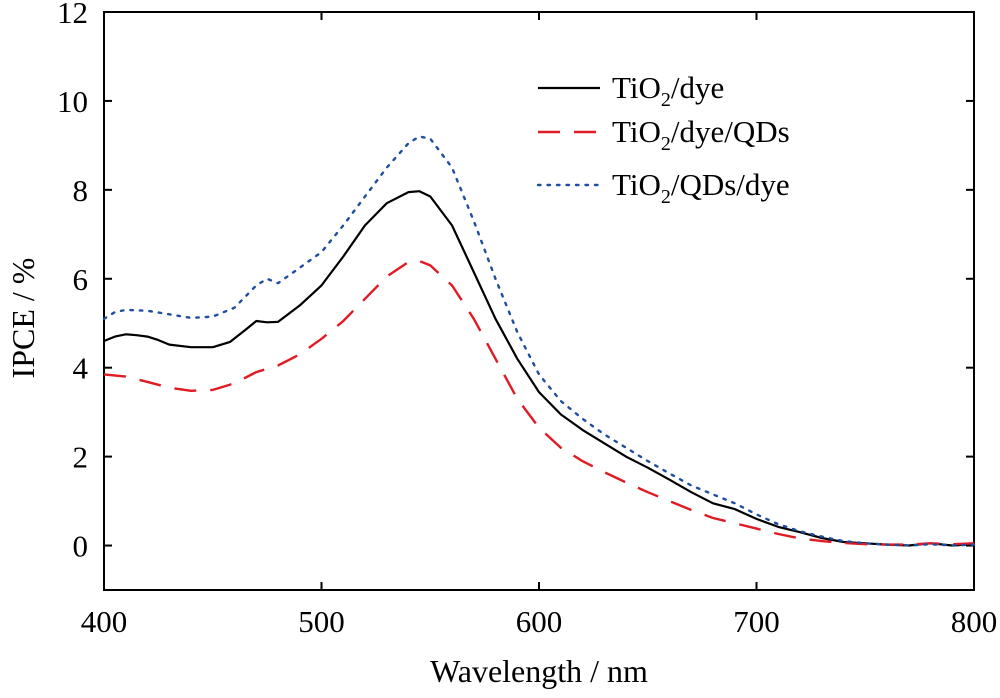  What do you see at coordinates (730, 184) in the screenshot?
I see `legend-label-rest: /QDs/dye` at bounding box center [730, 184].